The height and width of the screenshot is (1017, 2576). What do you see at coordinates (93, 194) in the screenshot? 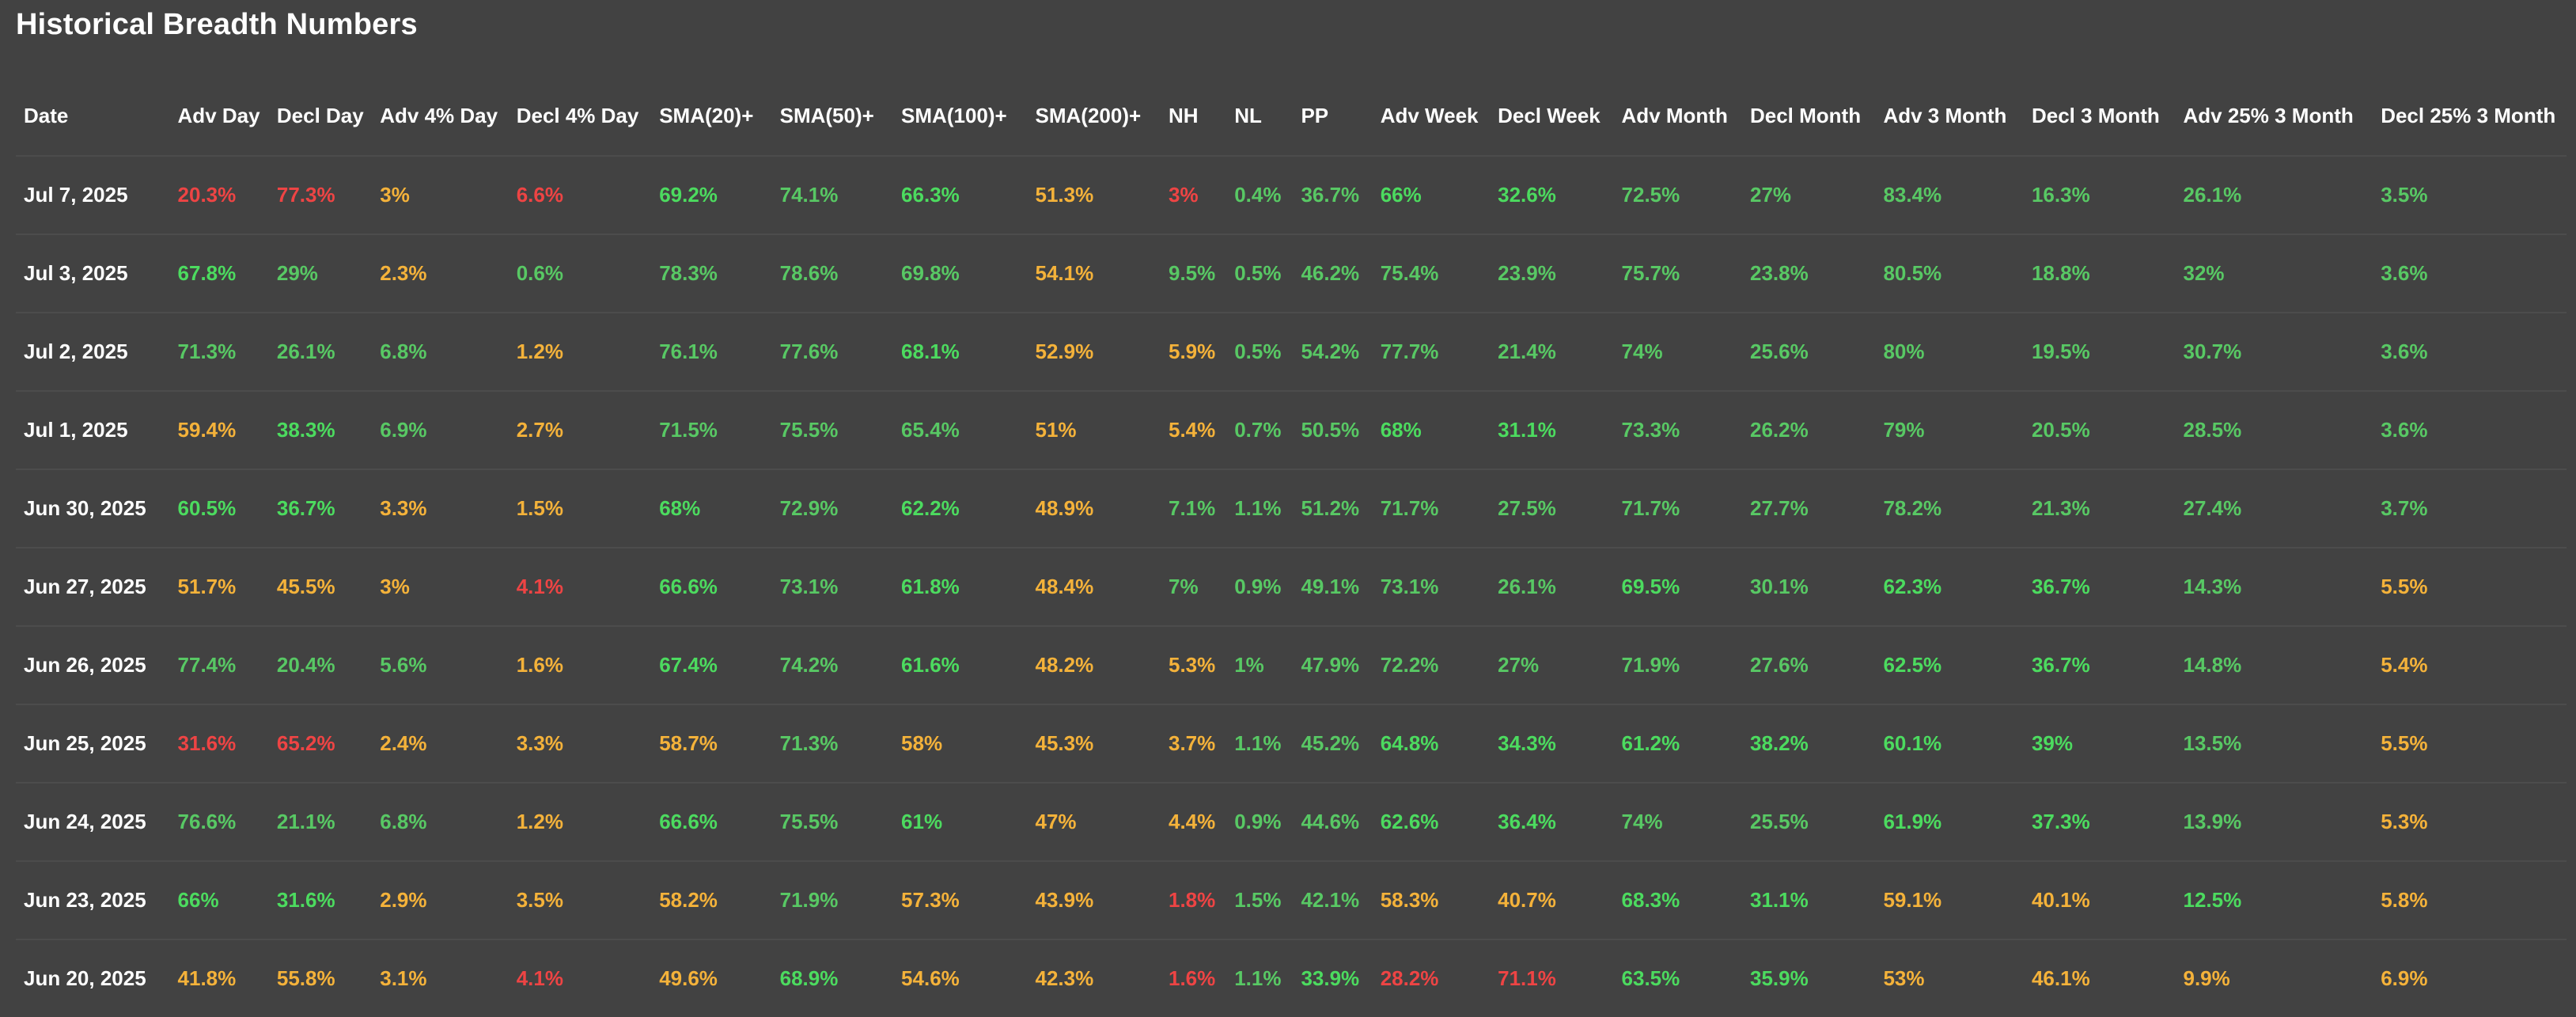
I see `date-cell: Jul 7, 2025` at bounding box center [93, 194].